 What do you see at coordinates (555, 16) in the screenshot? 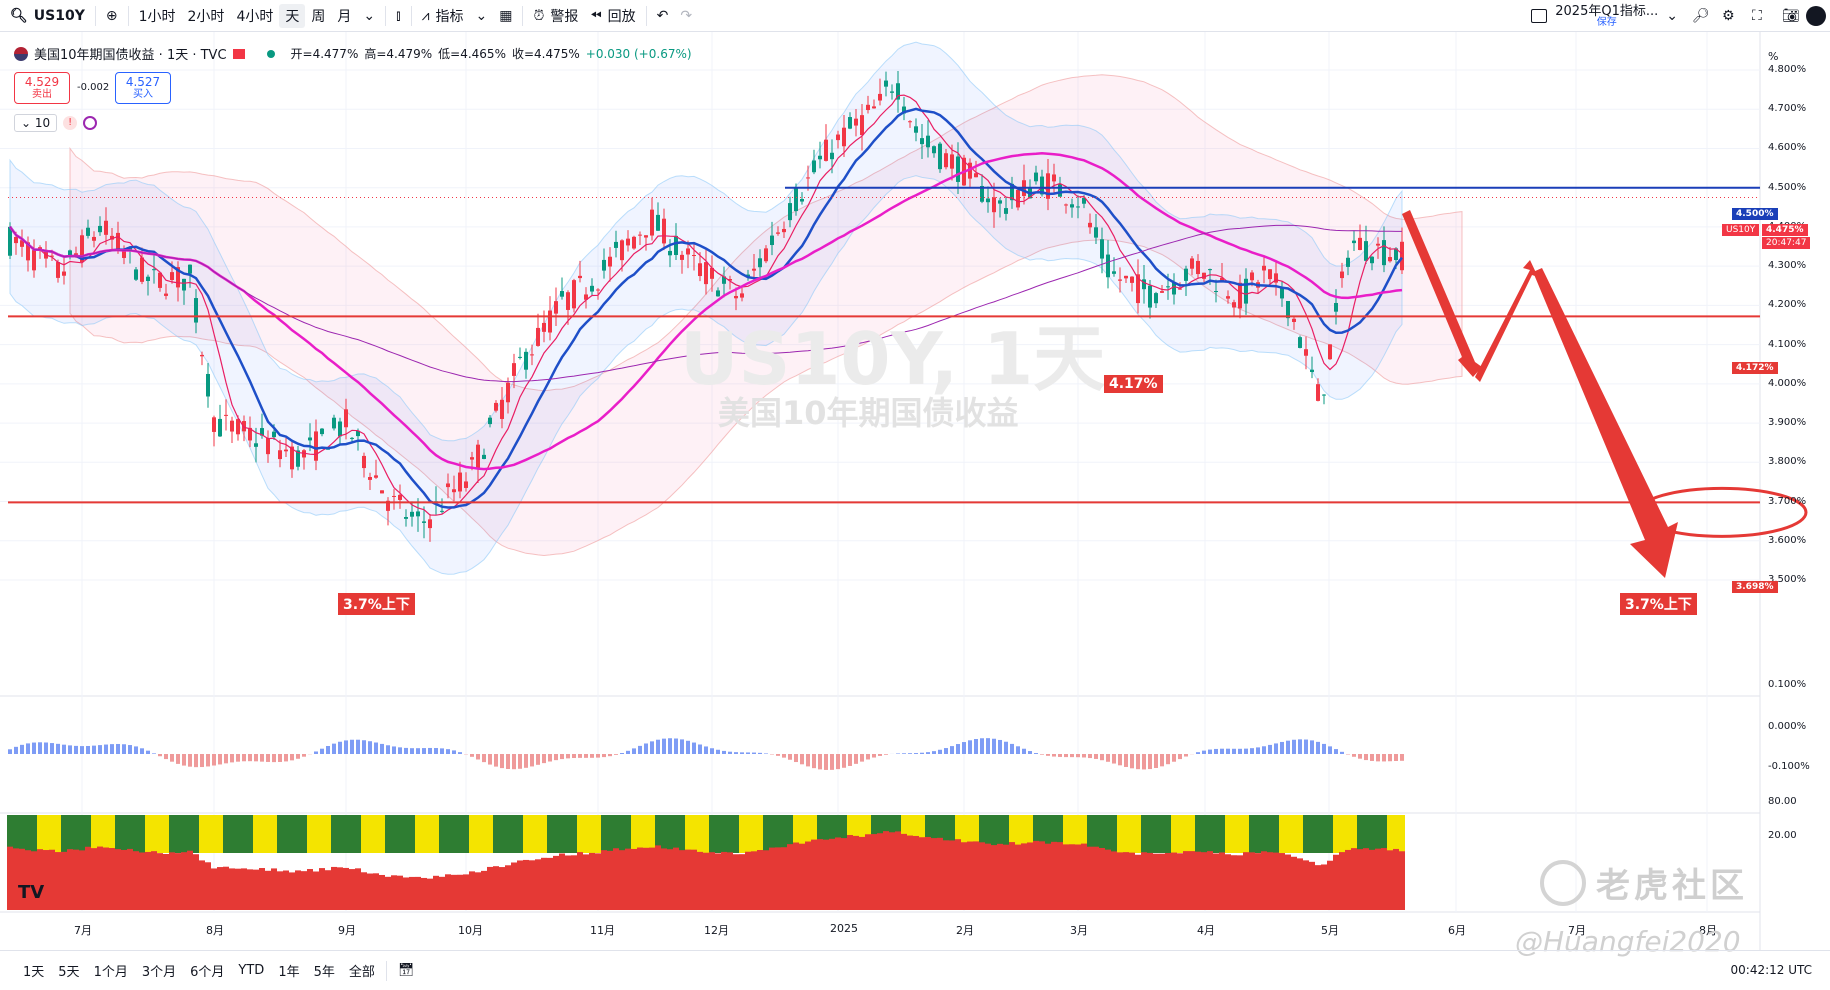
I see `alert-button: ⏰︎ 警报` at bounding box center [555, 16].